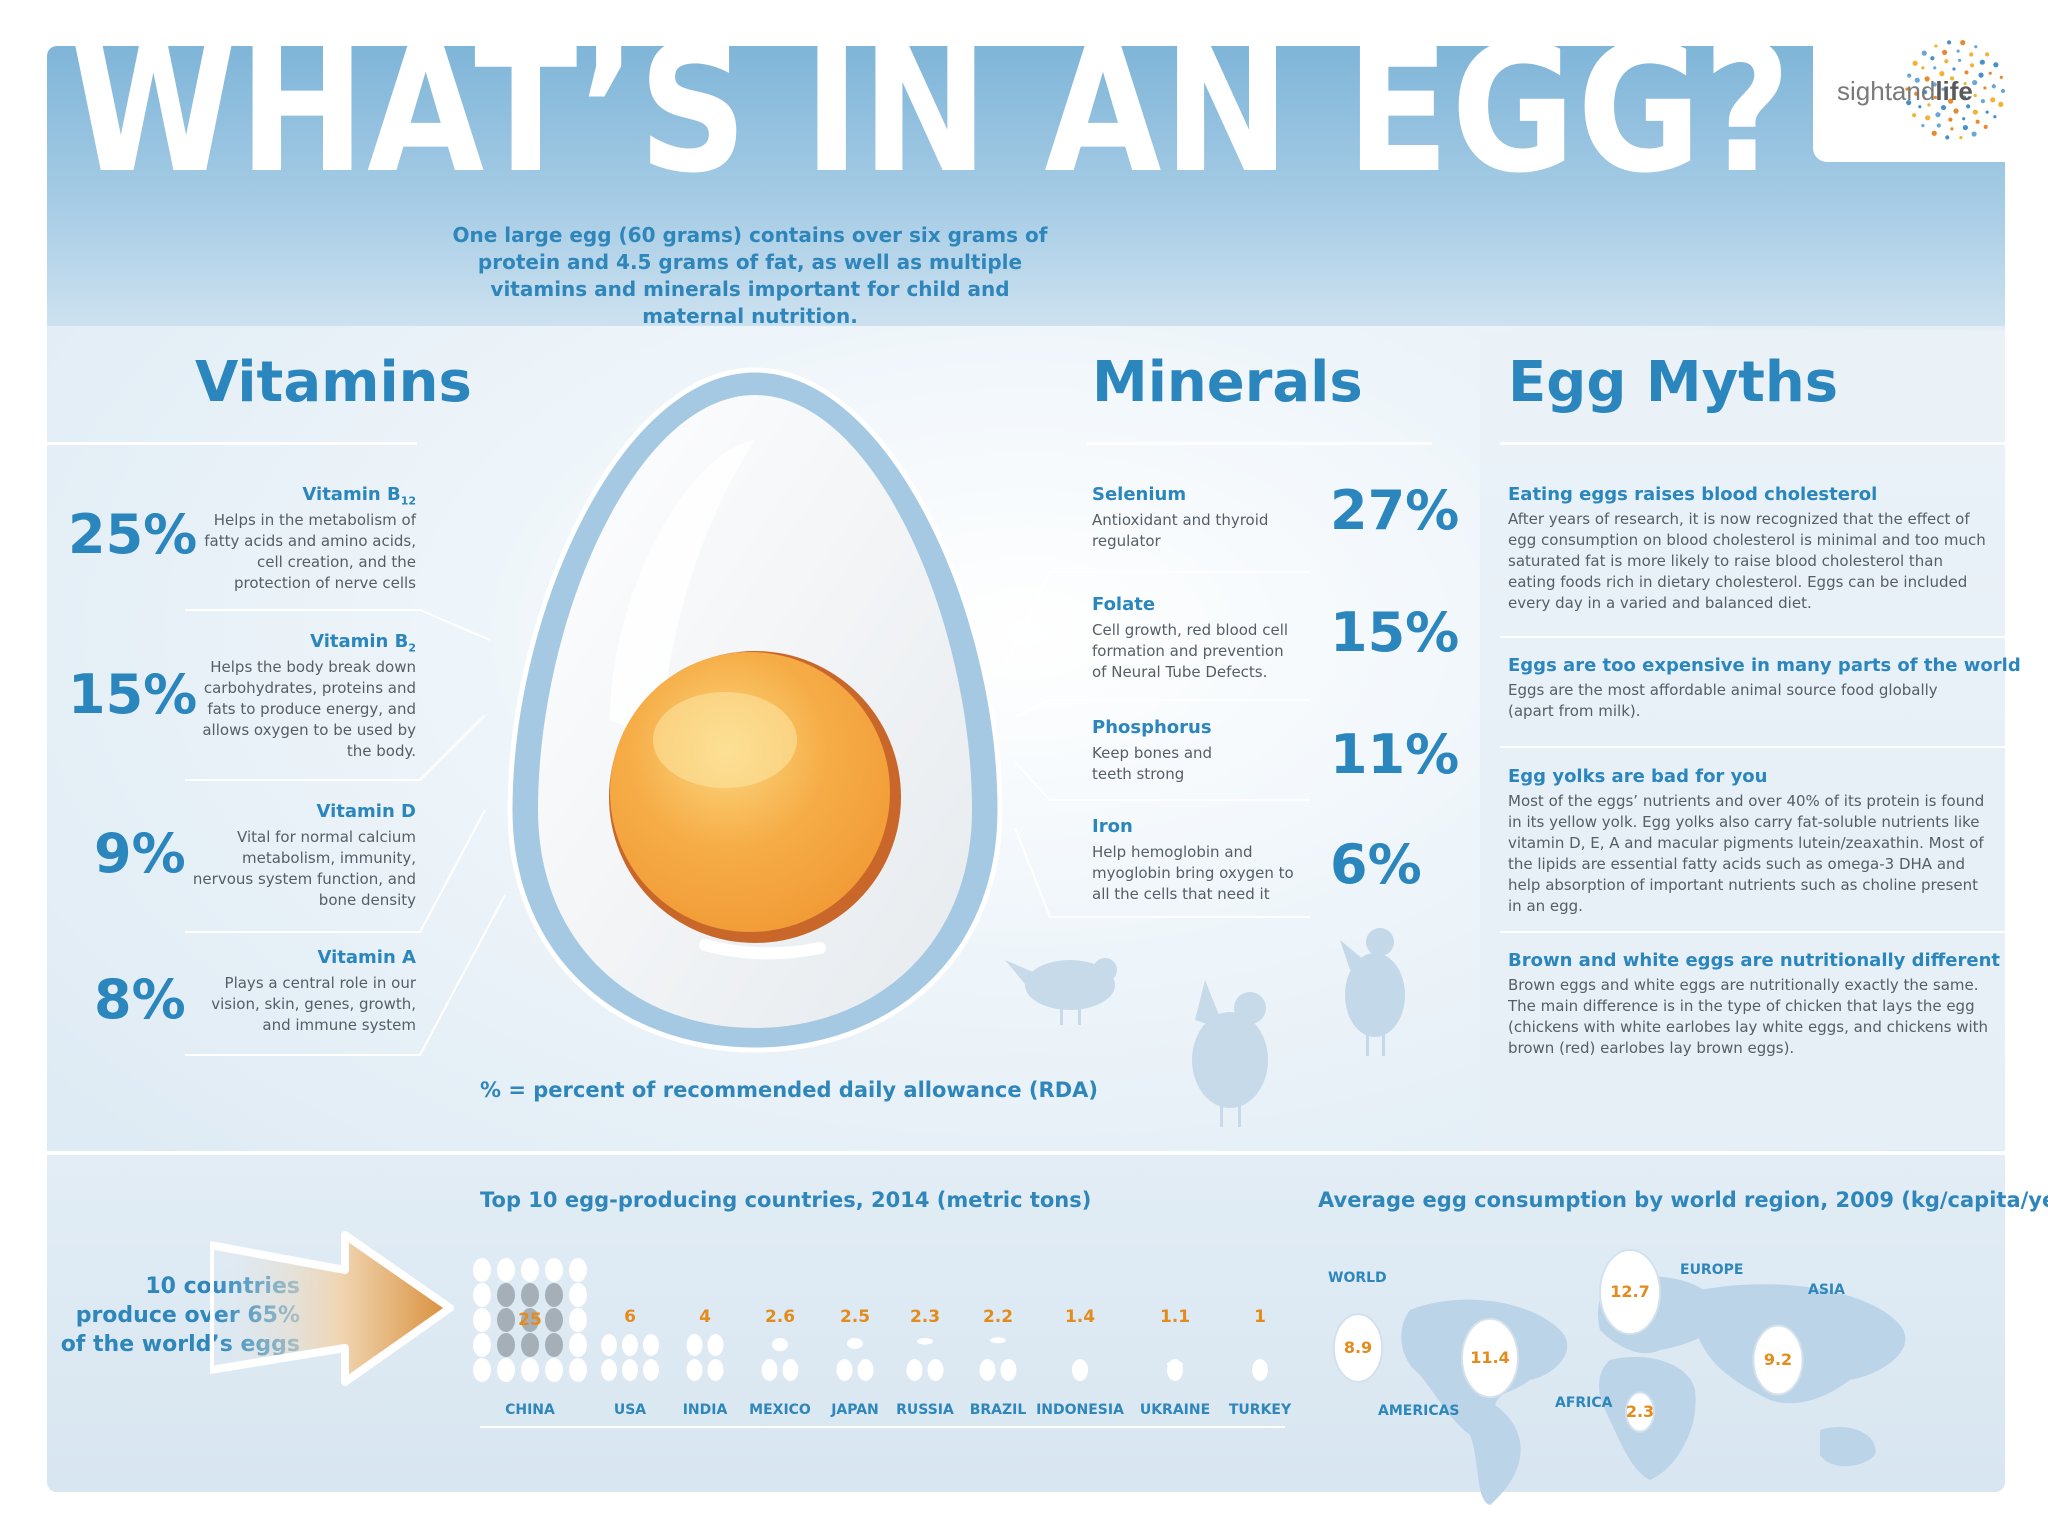 The width and height of the screenshot is (2048, 1536). I want to click on oceania-shape, so click(1848, 1446).